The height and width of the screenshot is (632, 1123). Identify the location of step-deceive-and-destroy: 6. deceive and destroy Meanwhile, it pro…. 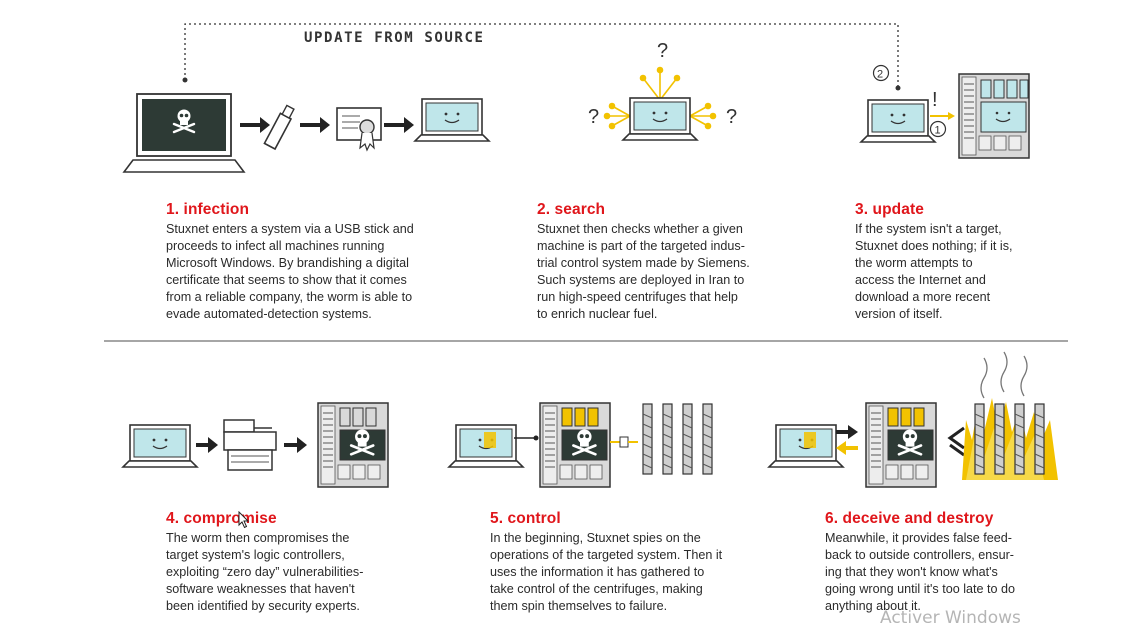
(945, 562).